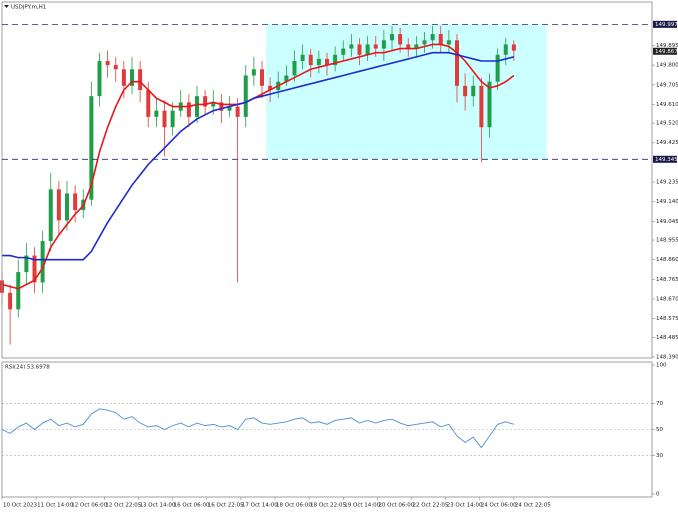 The height and width of the screenshot is (516, 678). I want to click on y-tick-label: 149.895, so click(667, 46).